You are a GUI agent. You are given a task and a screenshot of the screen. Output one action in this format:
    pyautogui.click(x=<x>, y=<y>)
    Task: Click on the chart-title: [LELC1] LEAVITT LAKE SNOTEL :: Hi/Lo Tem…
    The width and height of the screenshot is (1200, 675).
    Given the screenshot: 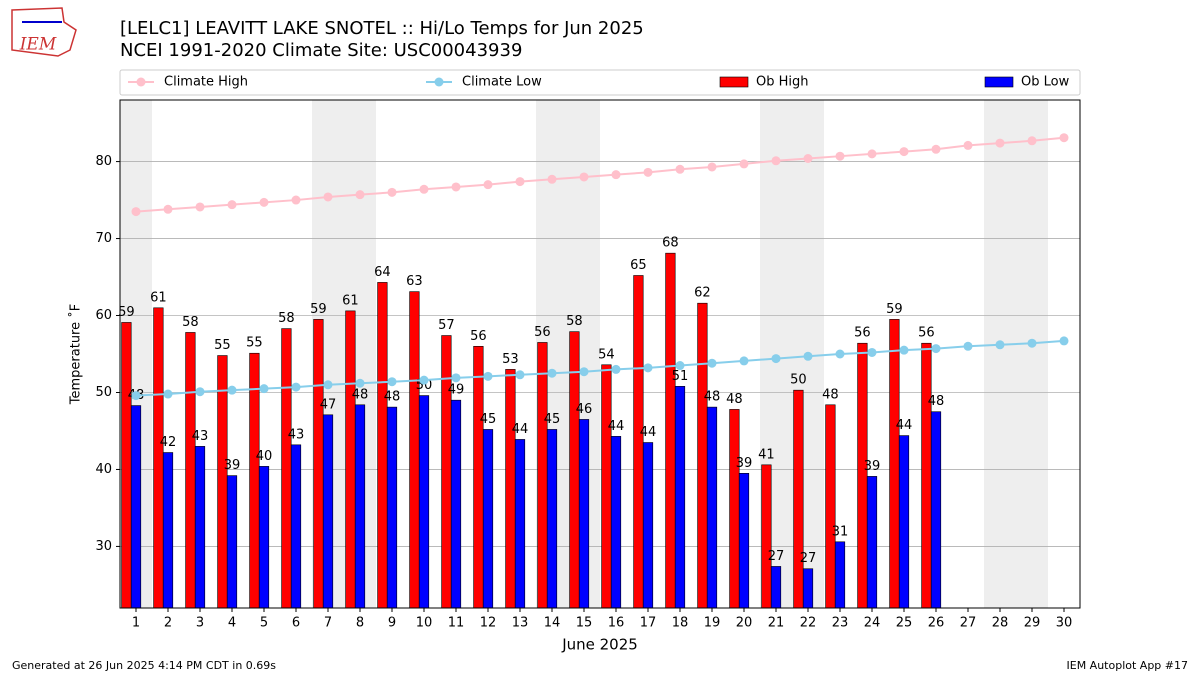 What is the action you would take?
    pyautogui.click(x=382, y=28)
    